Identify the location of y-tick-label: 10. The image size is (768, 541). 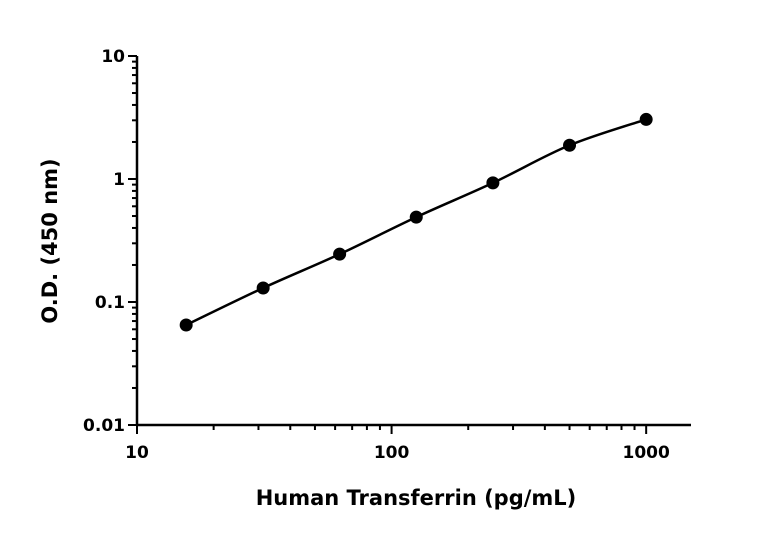
(113, 57).